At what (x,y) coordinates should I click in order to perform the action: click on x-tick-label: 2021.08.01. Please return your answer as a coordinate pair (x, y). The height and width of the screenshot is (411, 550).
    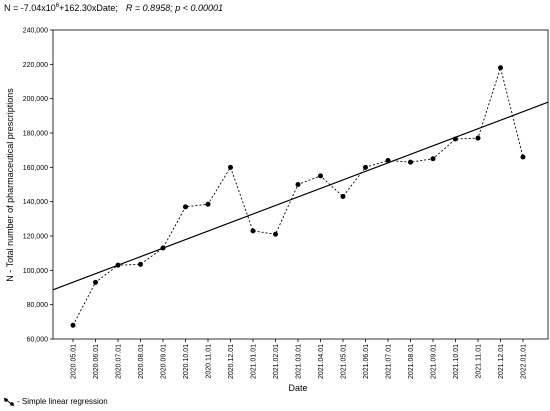
    Looking at the image, I should click on (411, 361).